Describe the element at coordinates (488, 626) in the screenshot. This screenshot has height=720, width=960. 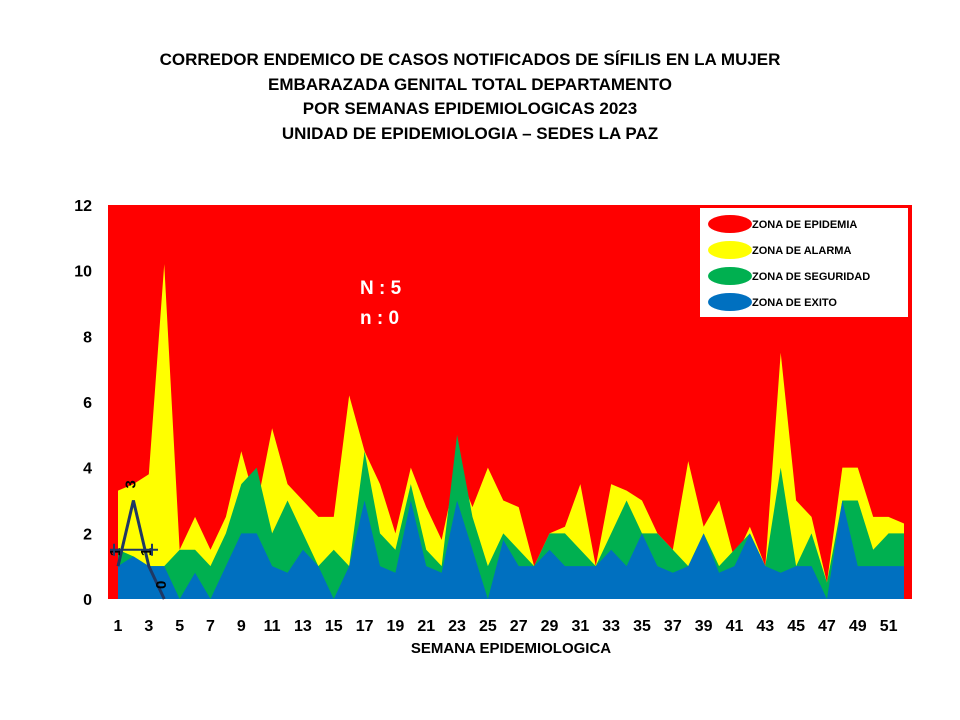
I see `x-tick-label: 25` at that location.